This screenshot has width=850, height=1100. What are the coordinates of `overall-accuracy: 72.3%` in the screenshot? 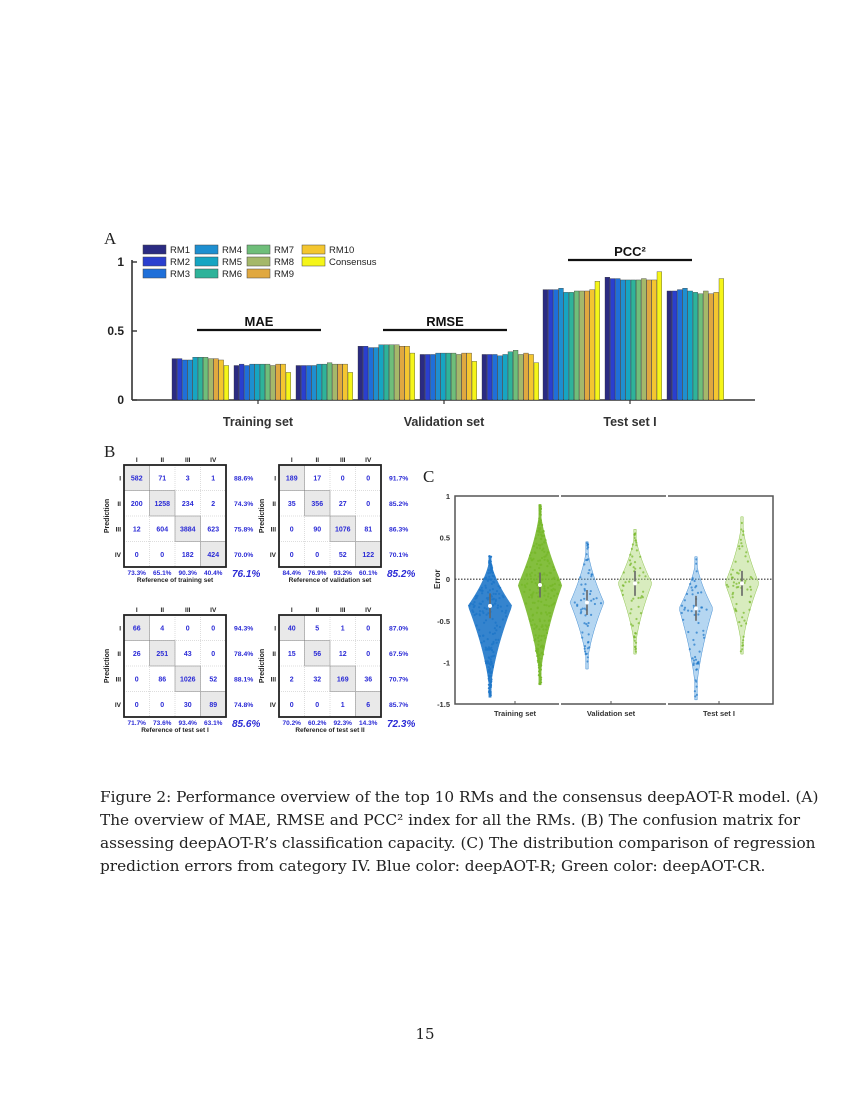 It's located at (401, 724).